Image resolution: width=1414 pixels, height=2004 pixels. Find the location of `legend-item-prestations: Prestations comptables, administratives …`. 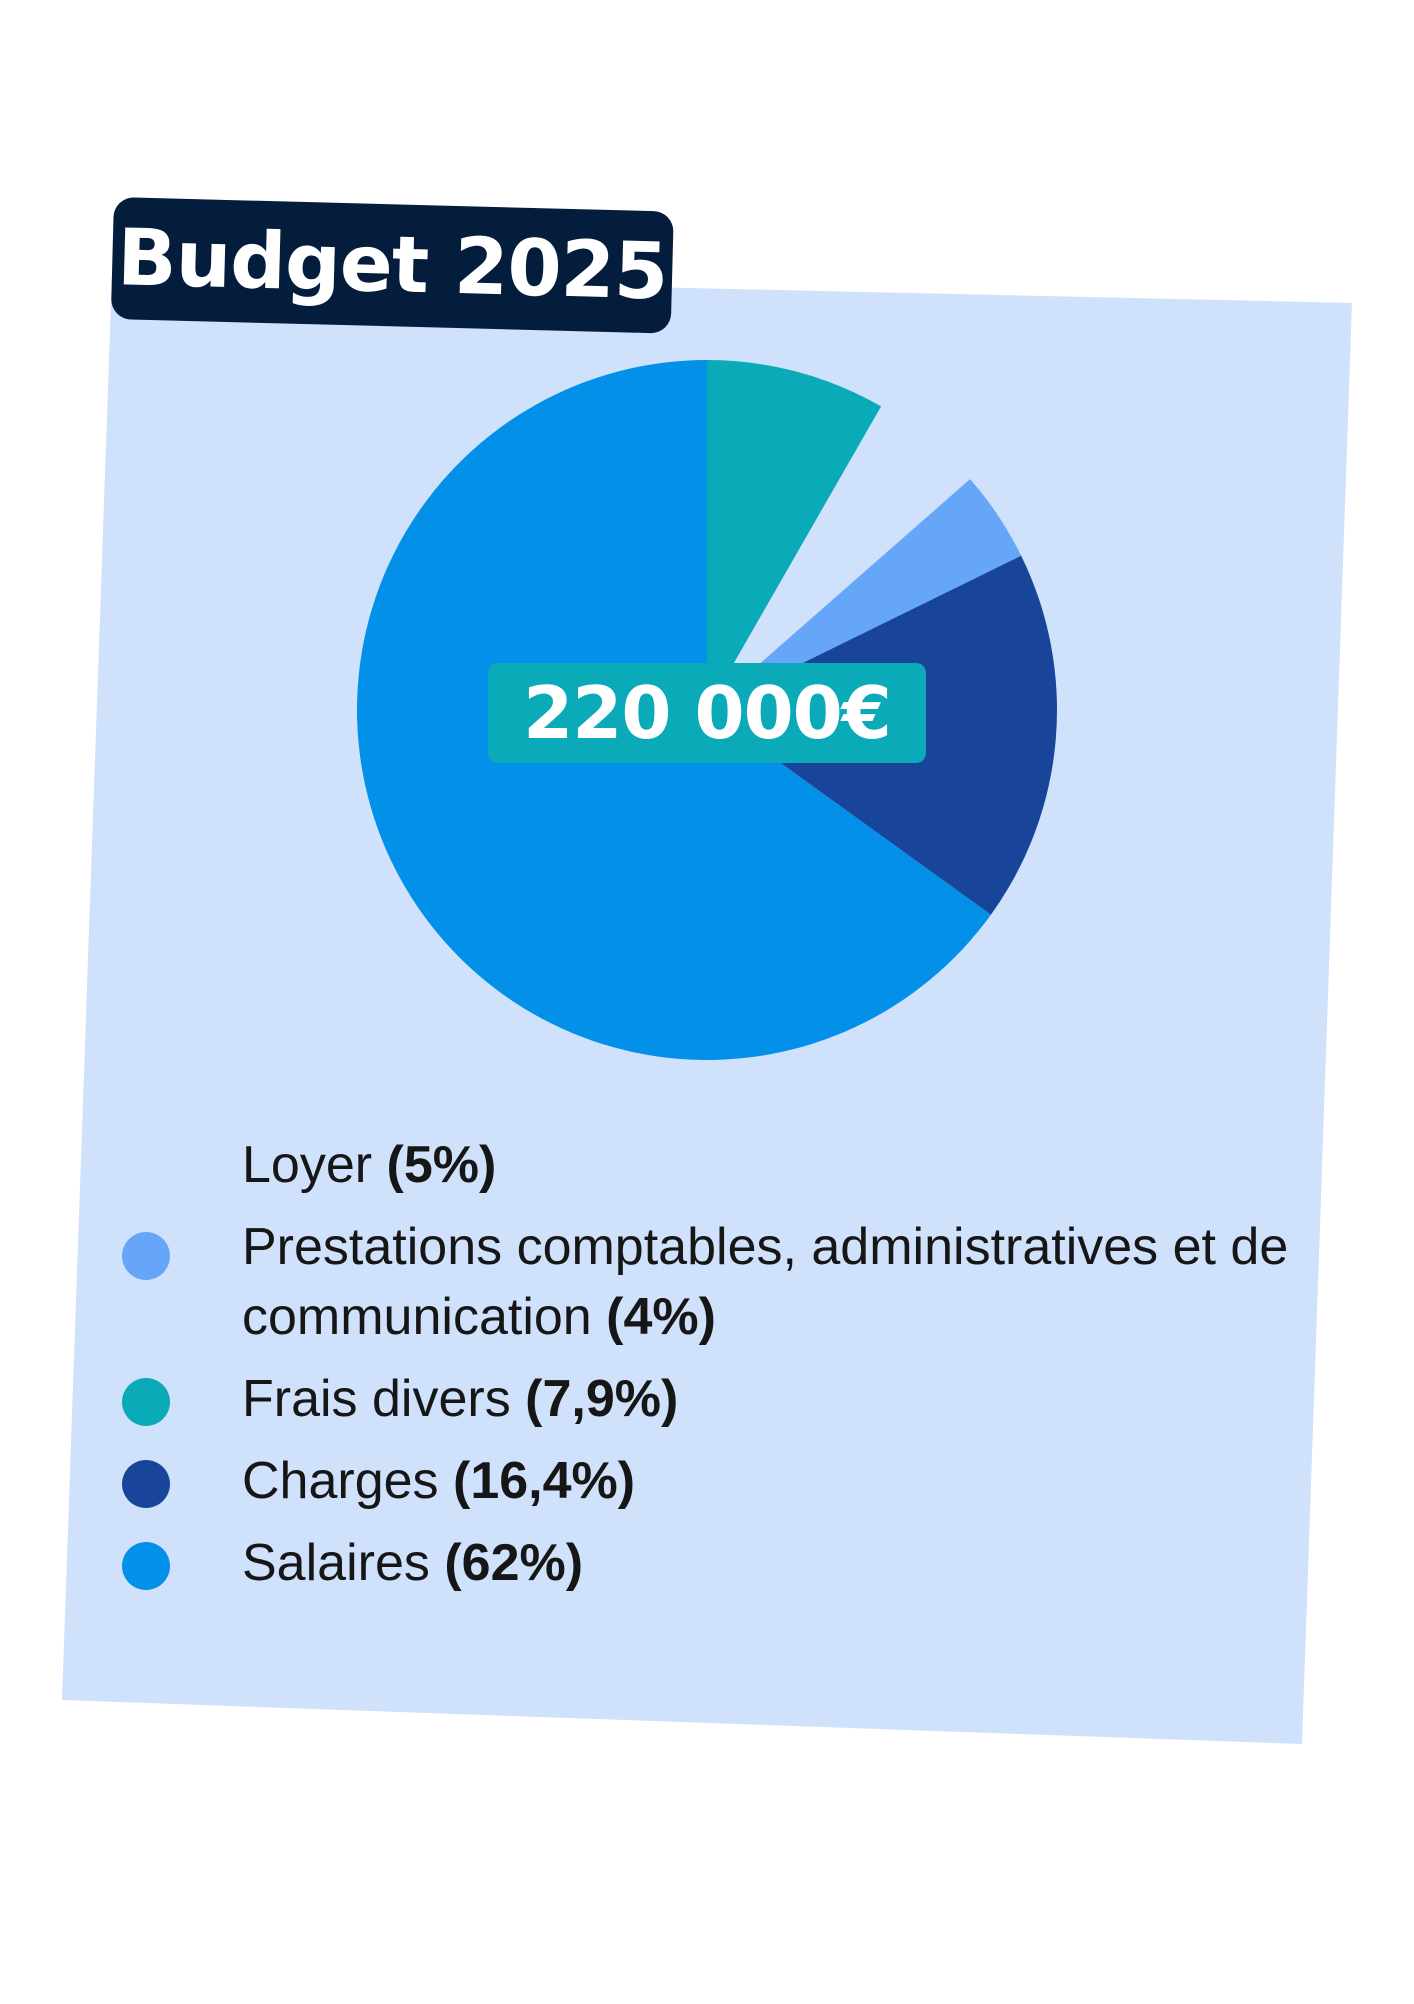

legend-item-prestations: Prestations comptables, administratives … is located at coordinates (720, 1282).